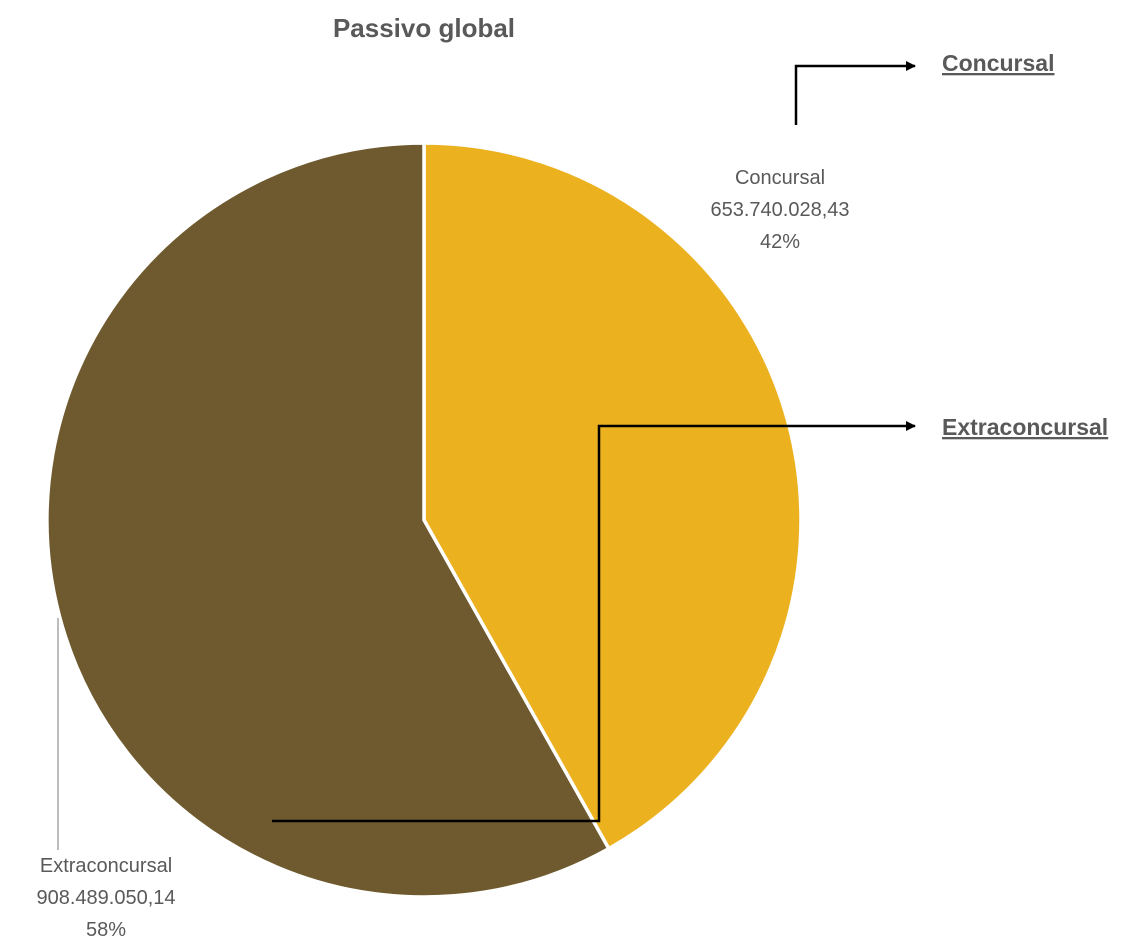  Describe the element at coordinates (1025, 427) in the screenshot. I see `callout-label-extraconcursal: Extraconcursal` at that location.